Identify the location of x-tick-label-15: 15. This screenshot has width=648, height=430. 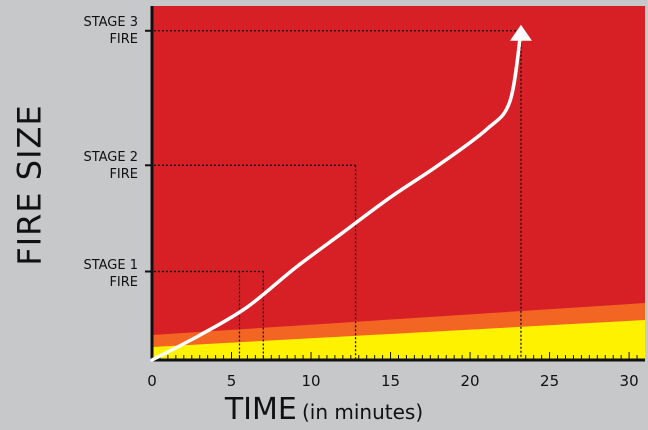
(390, 381).